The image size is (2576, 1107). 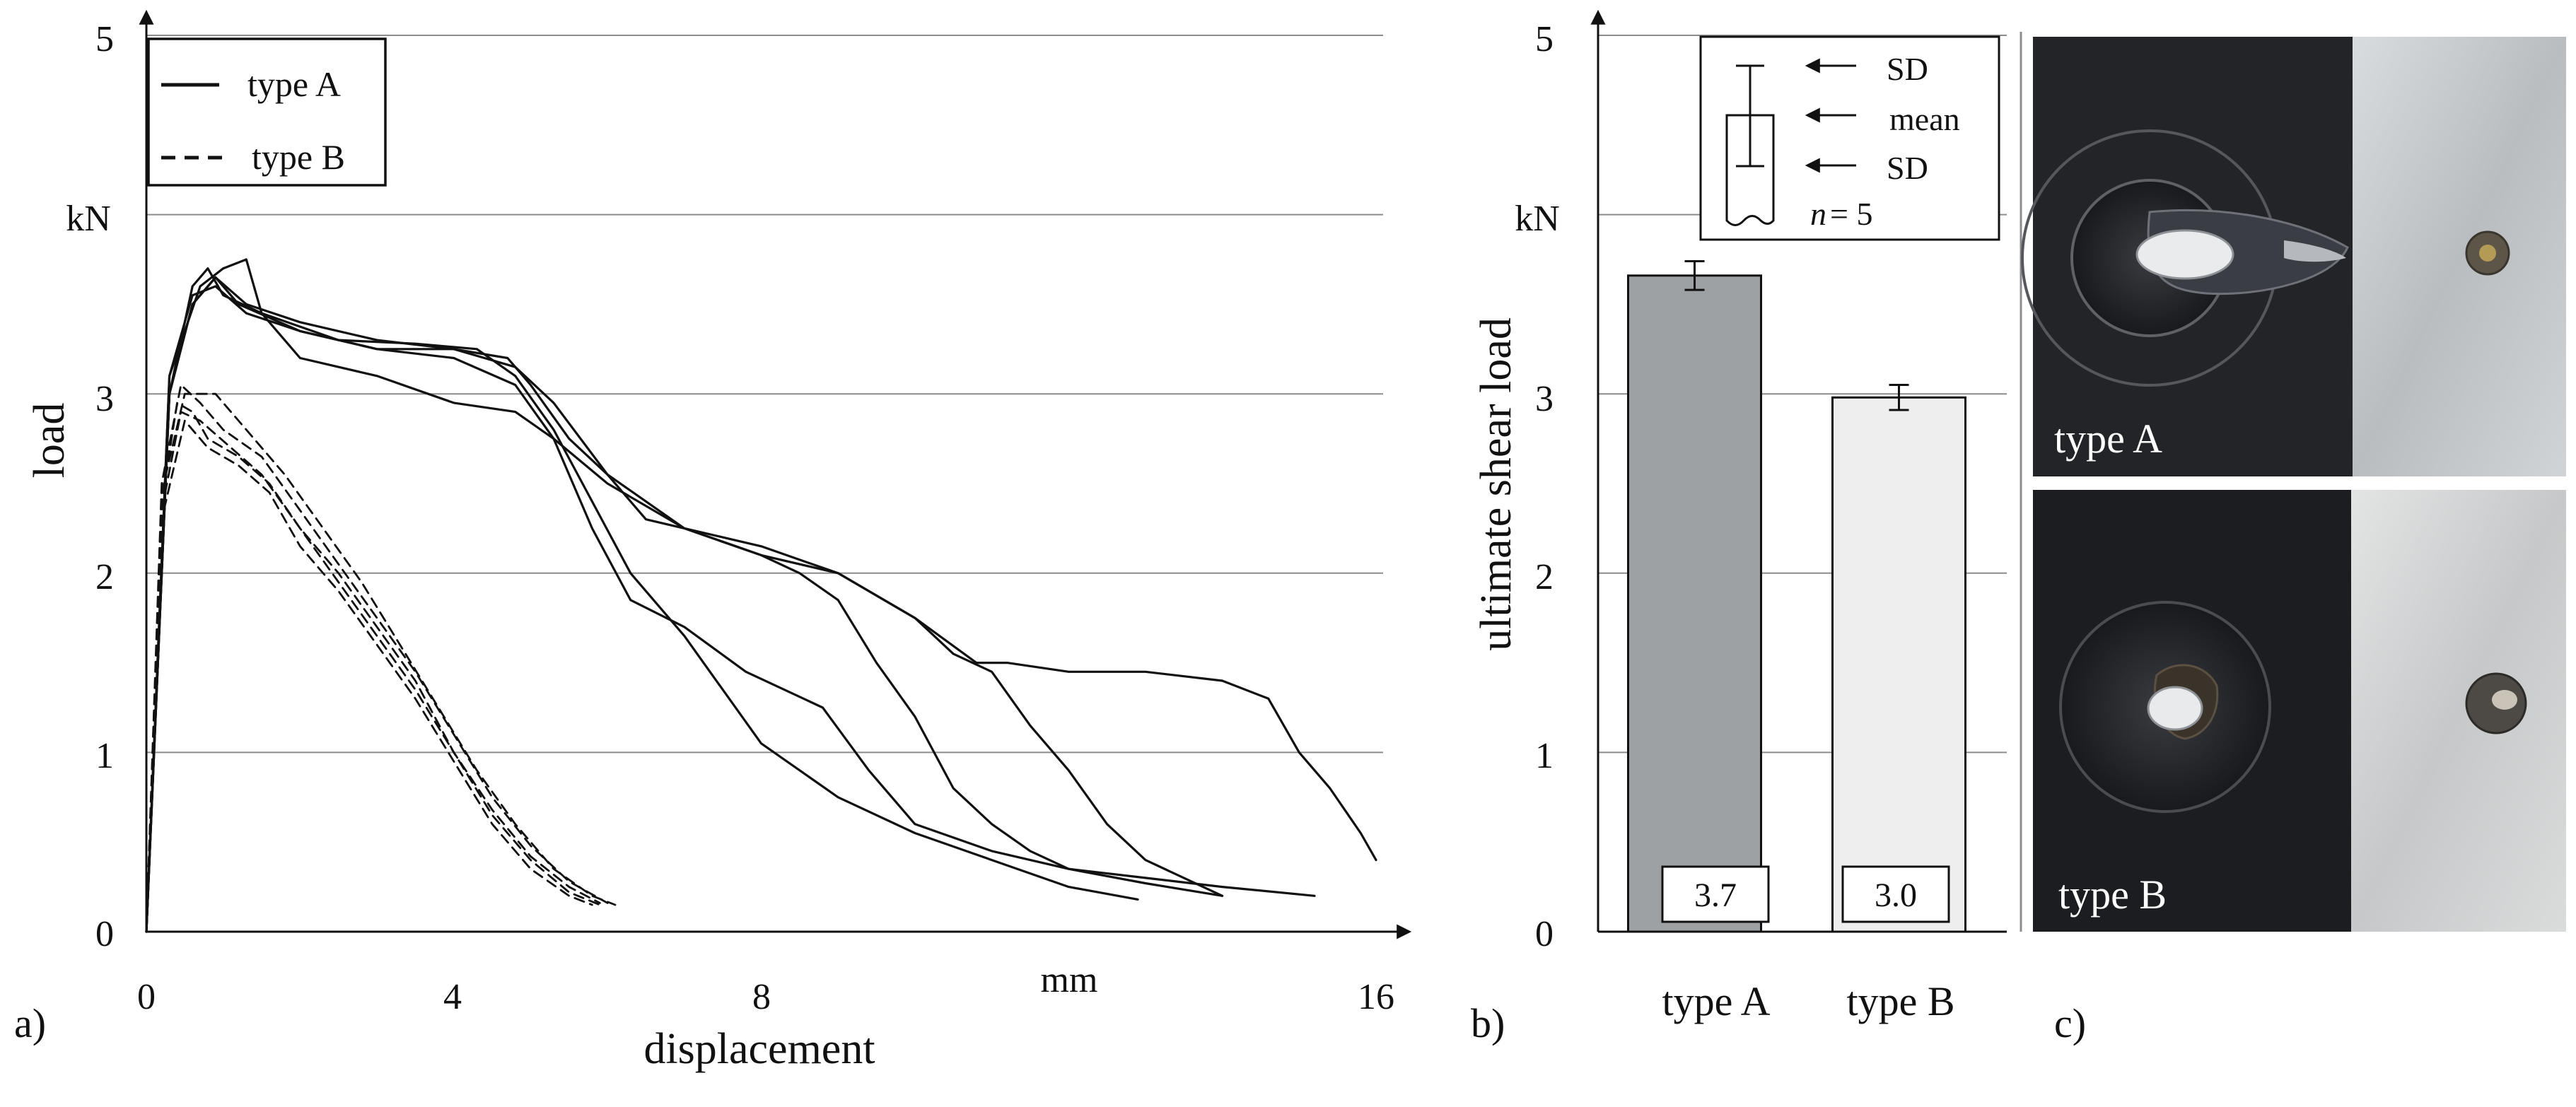 What do you see at coordinates (1924, 119) in the screenshot?
I see `legend-label-mean: mean` at bounding box center [1924, 119].